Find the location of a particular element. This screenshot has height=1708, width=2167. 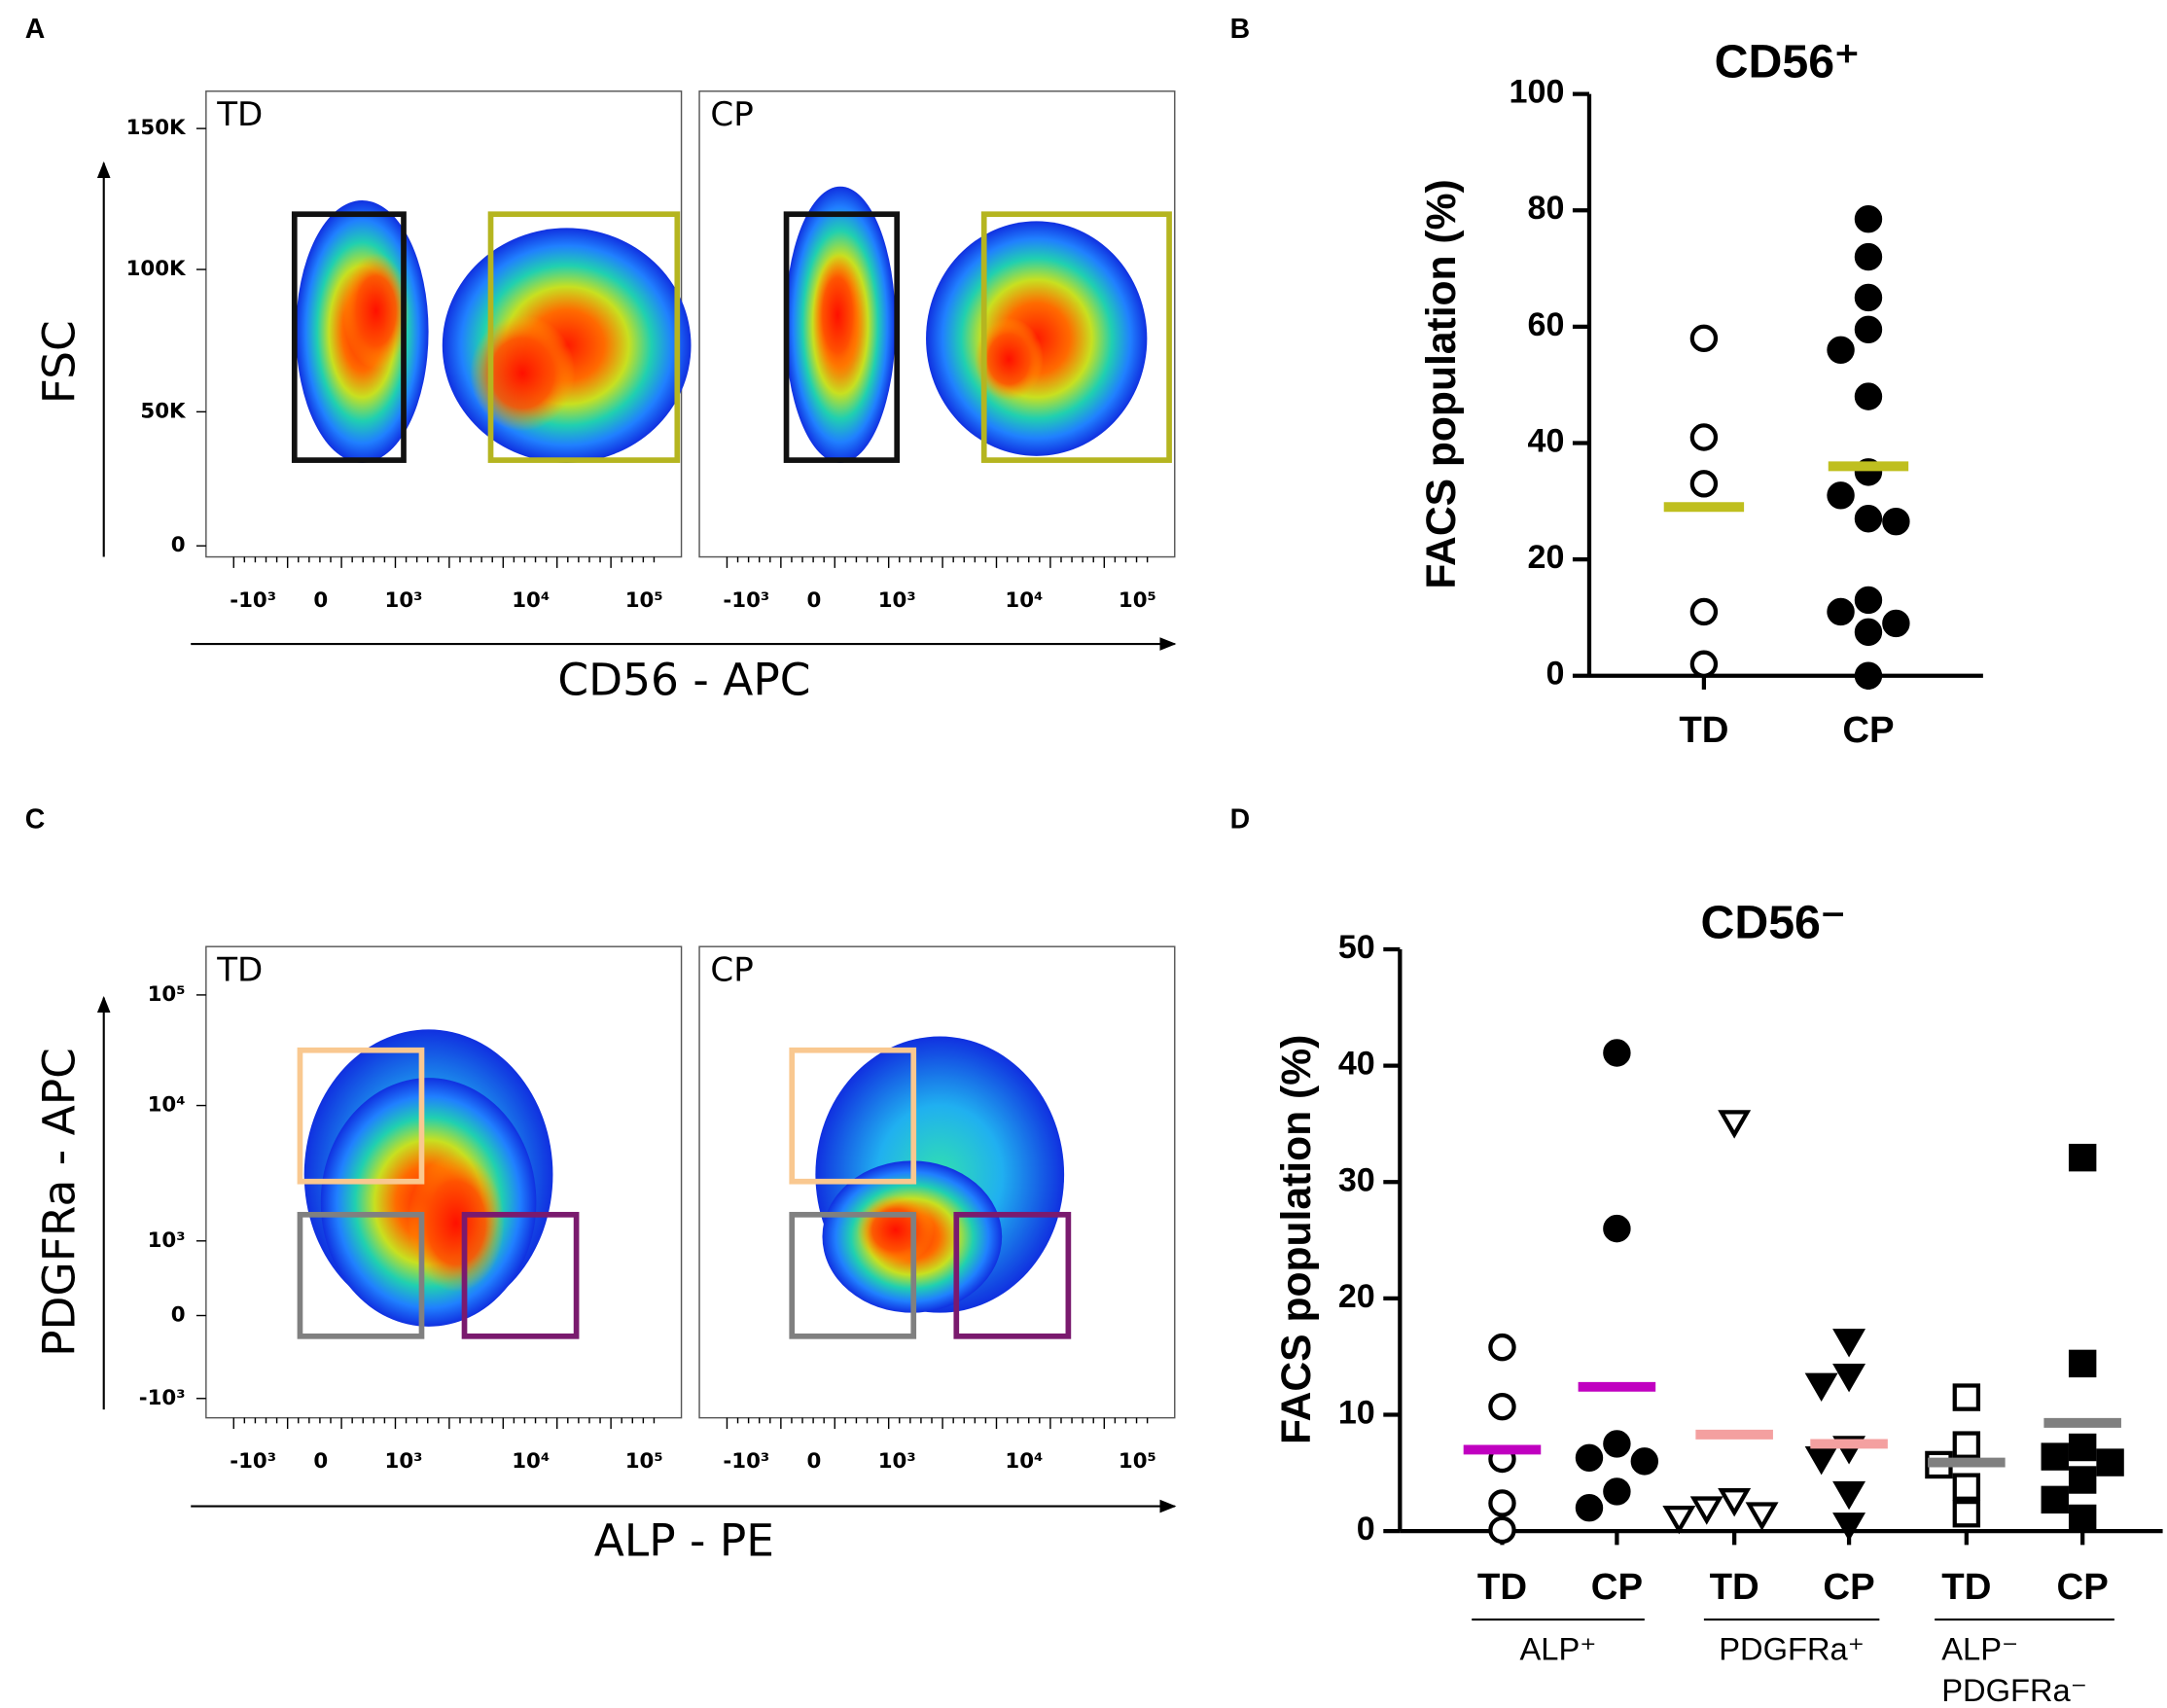

y-tick-label: 100K is located at coordinates (157, 269).